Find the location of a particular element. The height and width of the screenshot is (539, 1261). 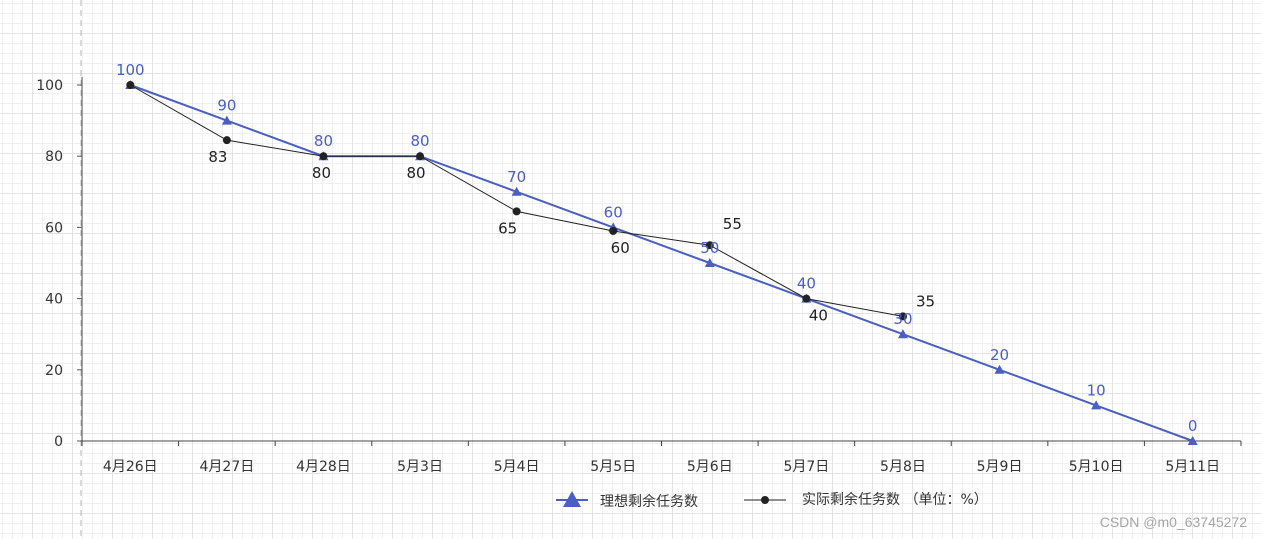

actual-data-label: 55 is located at coordinates (732, 224).